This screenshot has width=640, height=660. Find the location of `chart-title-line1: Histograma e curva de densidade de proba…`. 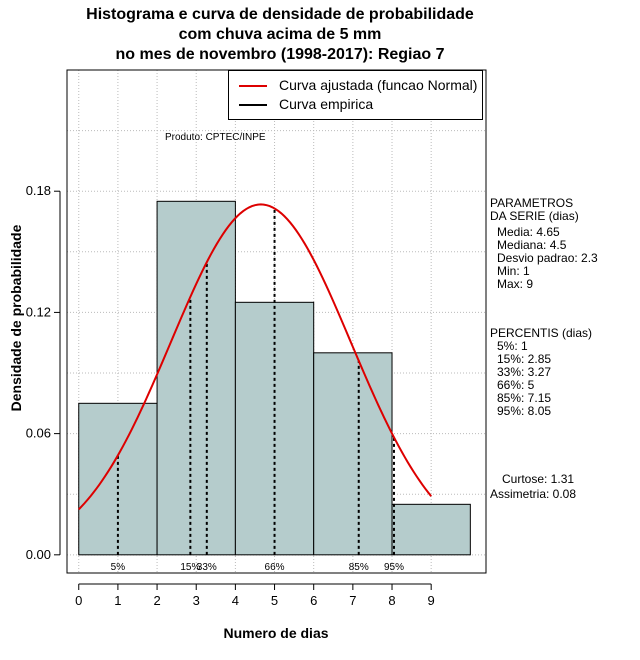

chart-title-line1: Histograma e curva de densidade de proba… is located at coordinates (280, 14).